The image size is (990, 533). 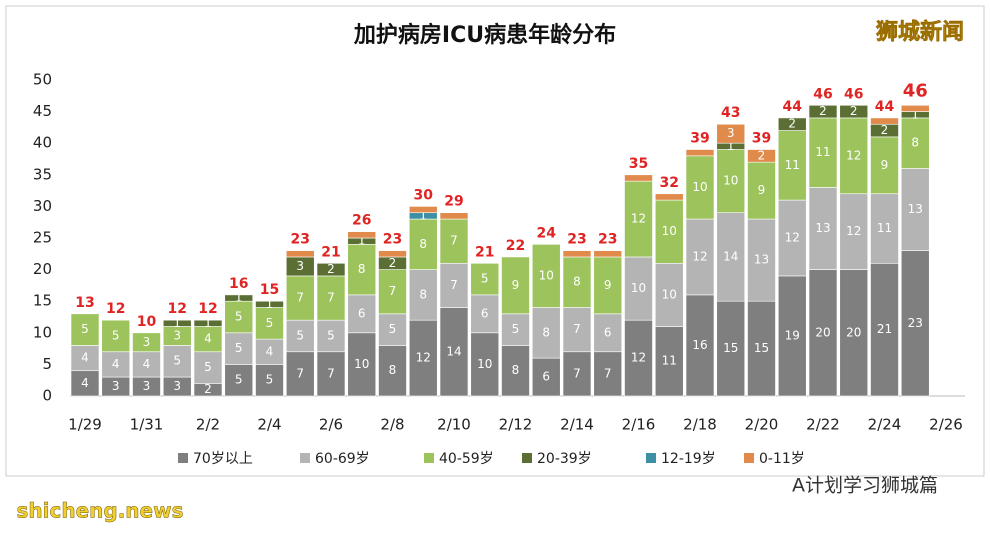 What do you see at coordinates (453, 202) in the screenshot?
I see `total-label: 29` at bounding box center [453, 202].